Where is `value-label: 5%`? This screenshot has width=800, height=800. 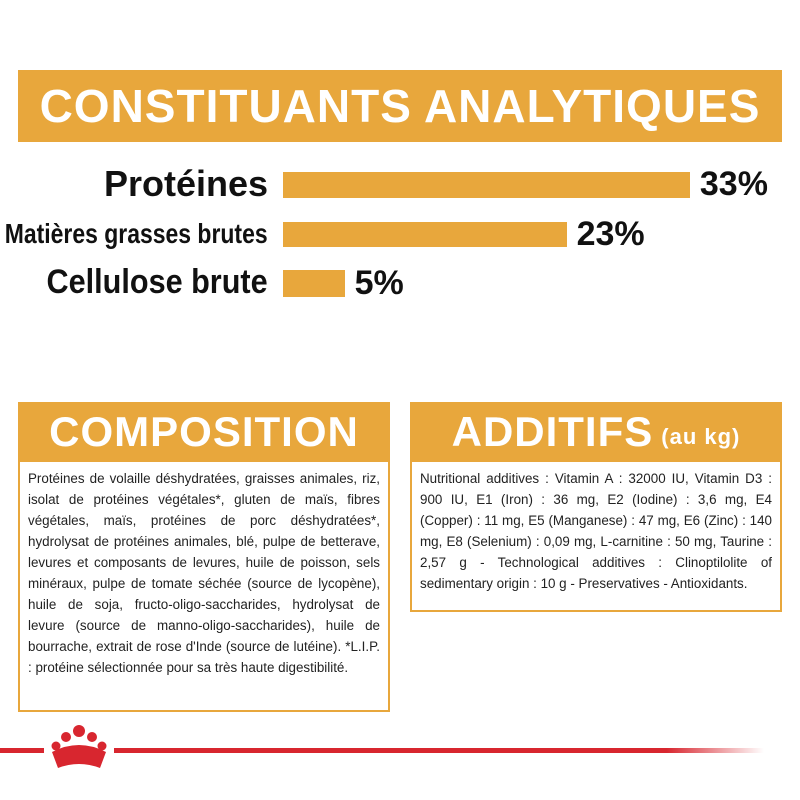 value-label: 5% is located at coordinates (379, 282).